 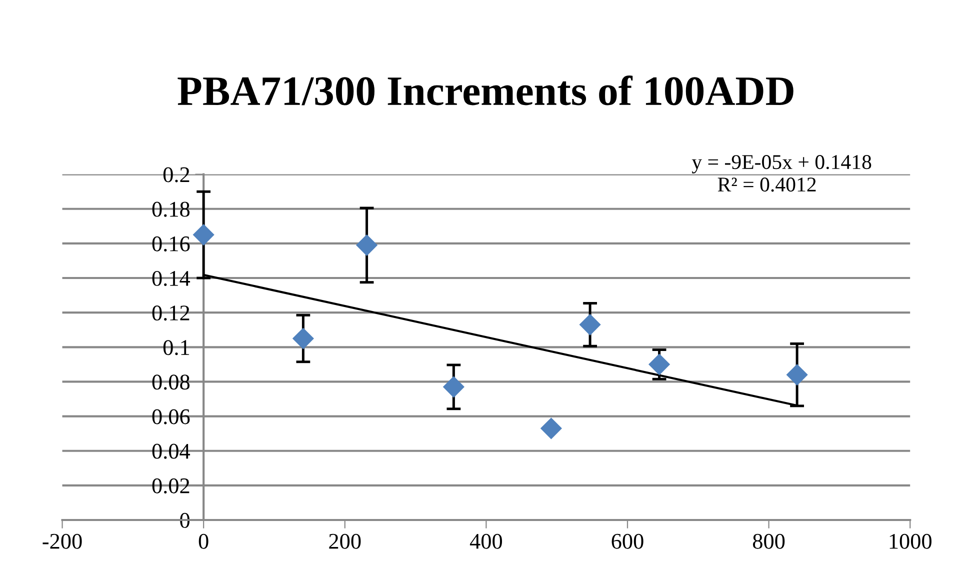 I want to click on x-tick-label: 1000, so click(x=911, y=541).